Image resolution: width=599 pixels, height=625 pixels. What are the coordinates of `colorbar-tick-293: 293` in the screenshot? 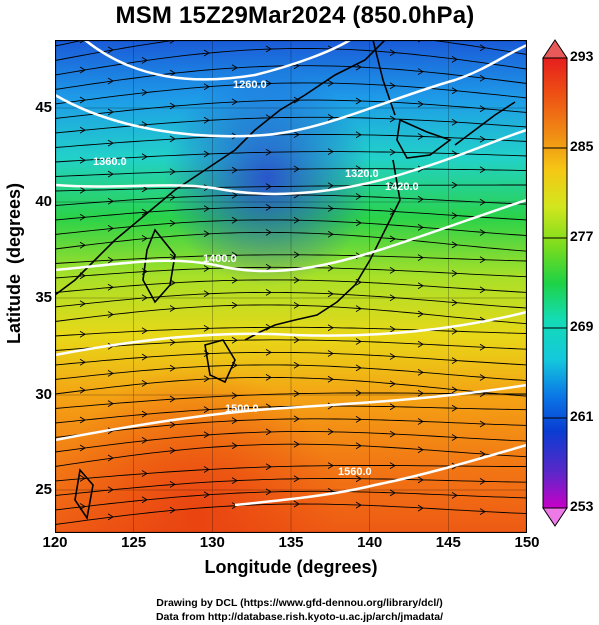 It's located at (582, 56).